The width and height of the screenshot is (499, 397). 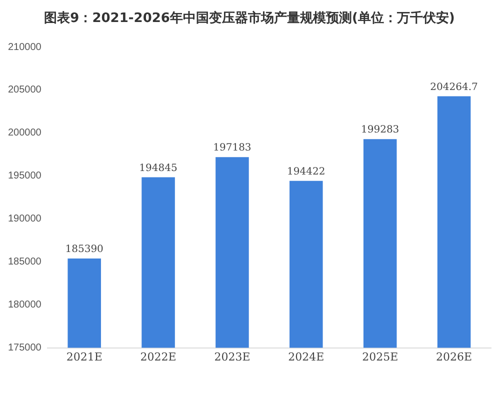 What do you see at coordinates (232, 148) in the screenshot?
I see `data-label: 197183` at bounding box center [232, 148].